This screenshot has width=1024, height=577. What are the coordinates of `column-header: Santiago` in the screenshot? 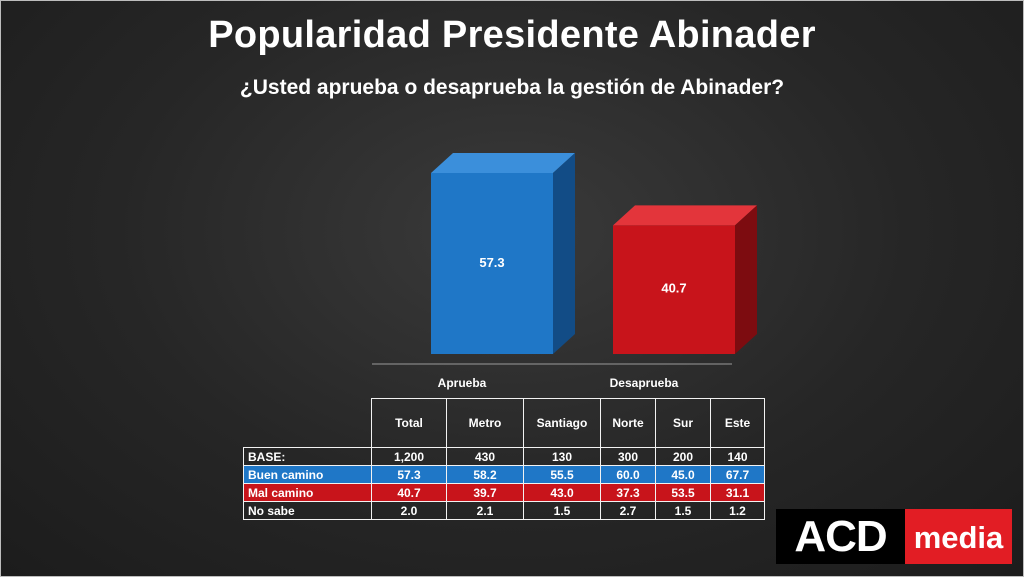 It's located at (562, 423).